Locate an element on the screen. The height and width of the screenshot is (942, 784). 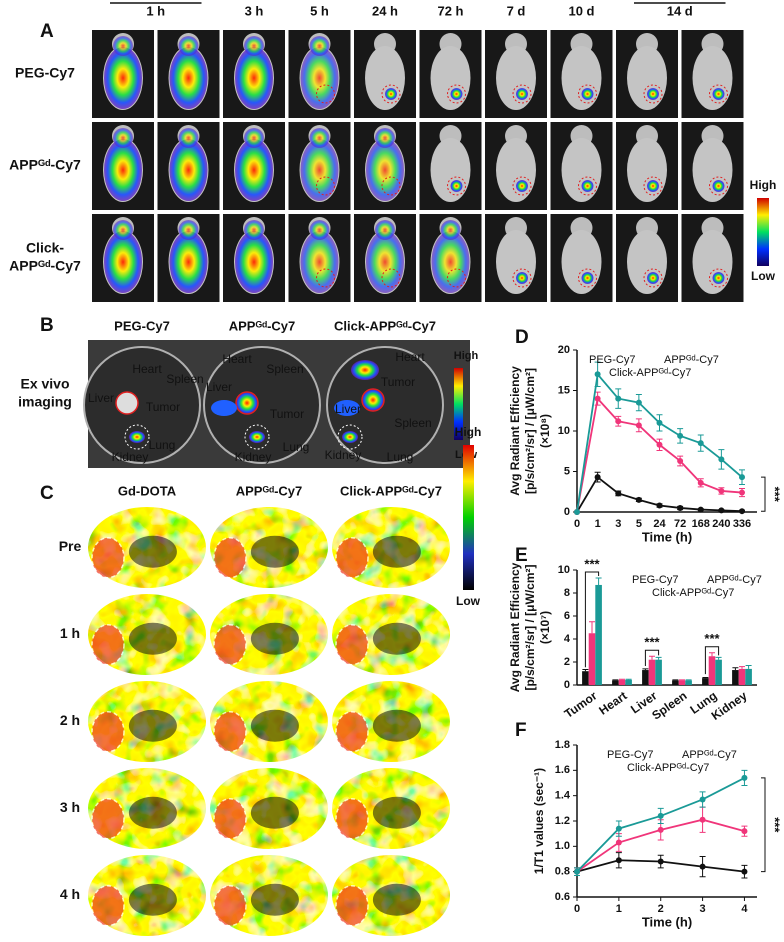
column-title: APPᴳᵈ-Cy7 is located at coordinates (262, 325).